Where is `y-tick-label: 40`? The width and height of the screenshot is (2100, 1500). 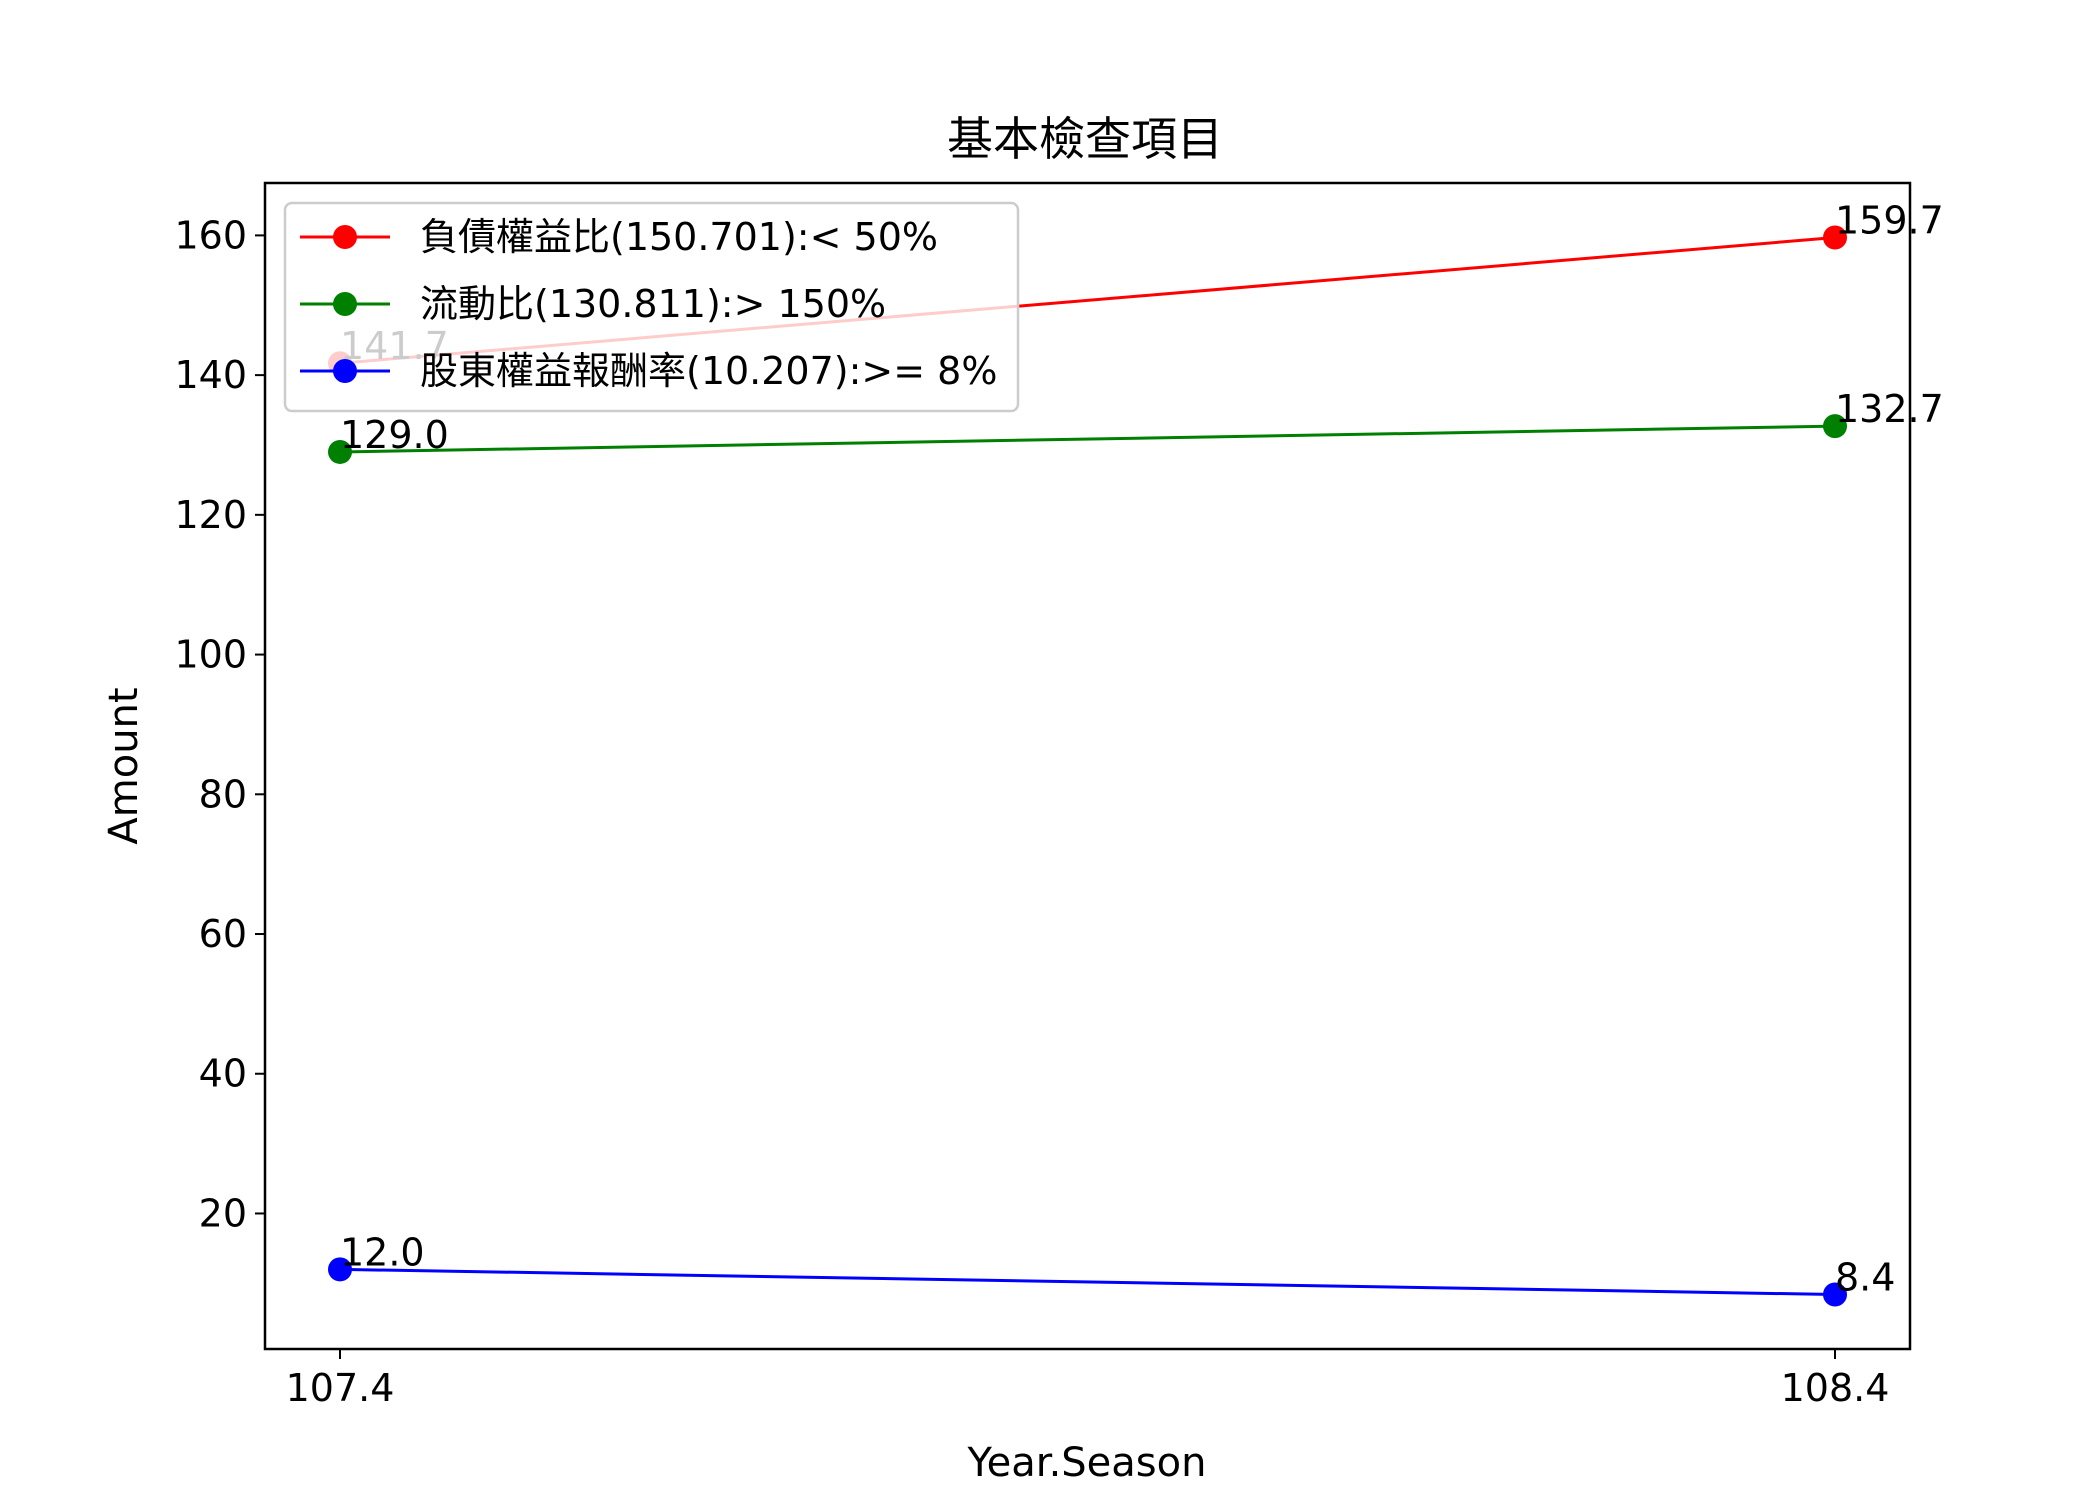
y-tick-label: 40 is located at coordinates (223, 1074).